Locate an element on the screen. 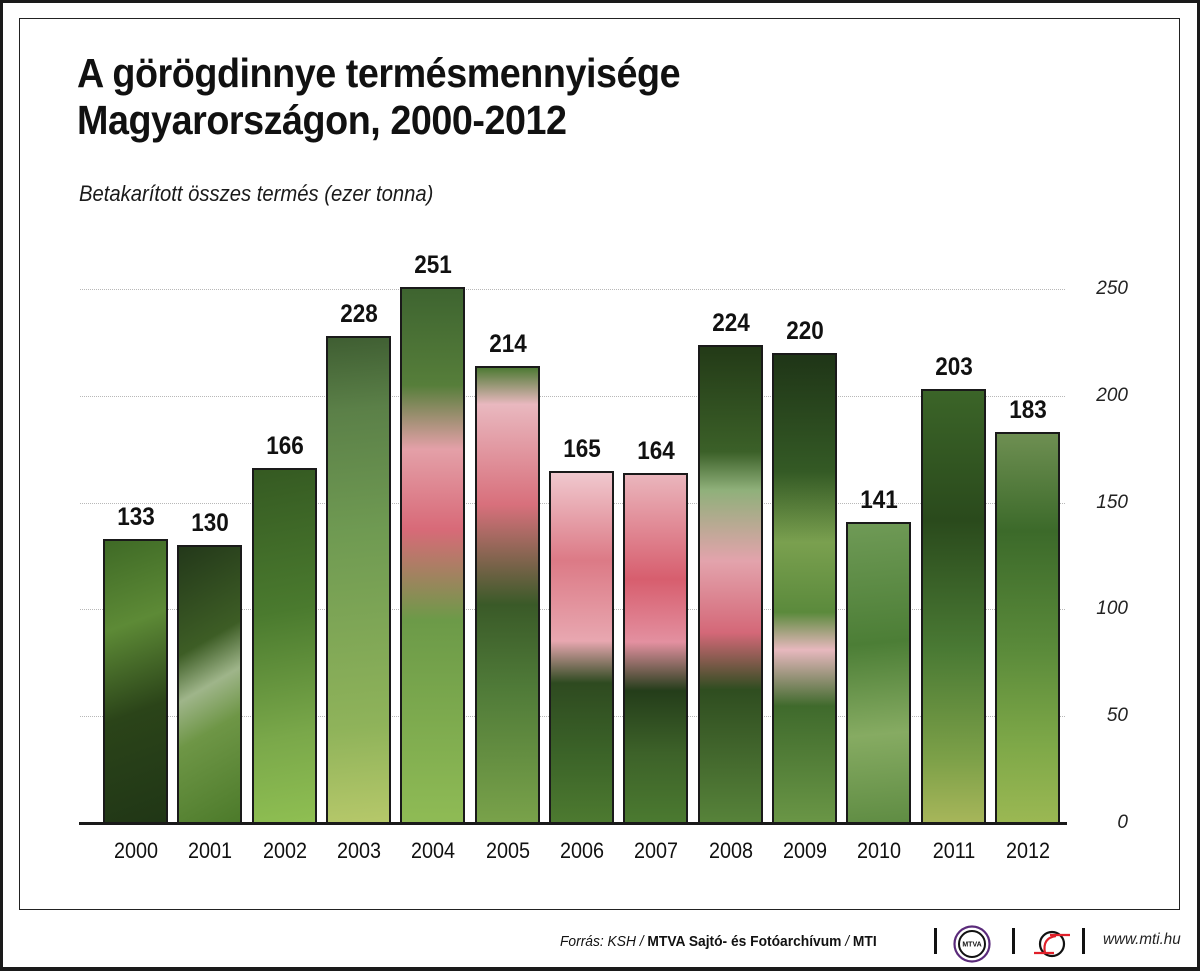 The width and height of the screenshot is (1200, 971). bar-value-label: 166 is located at coordinates (284, 446).